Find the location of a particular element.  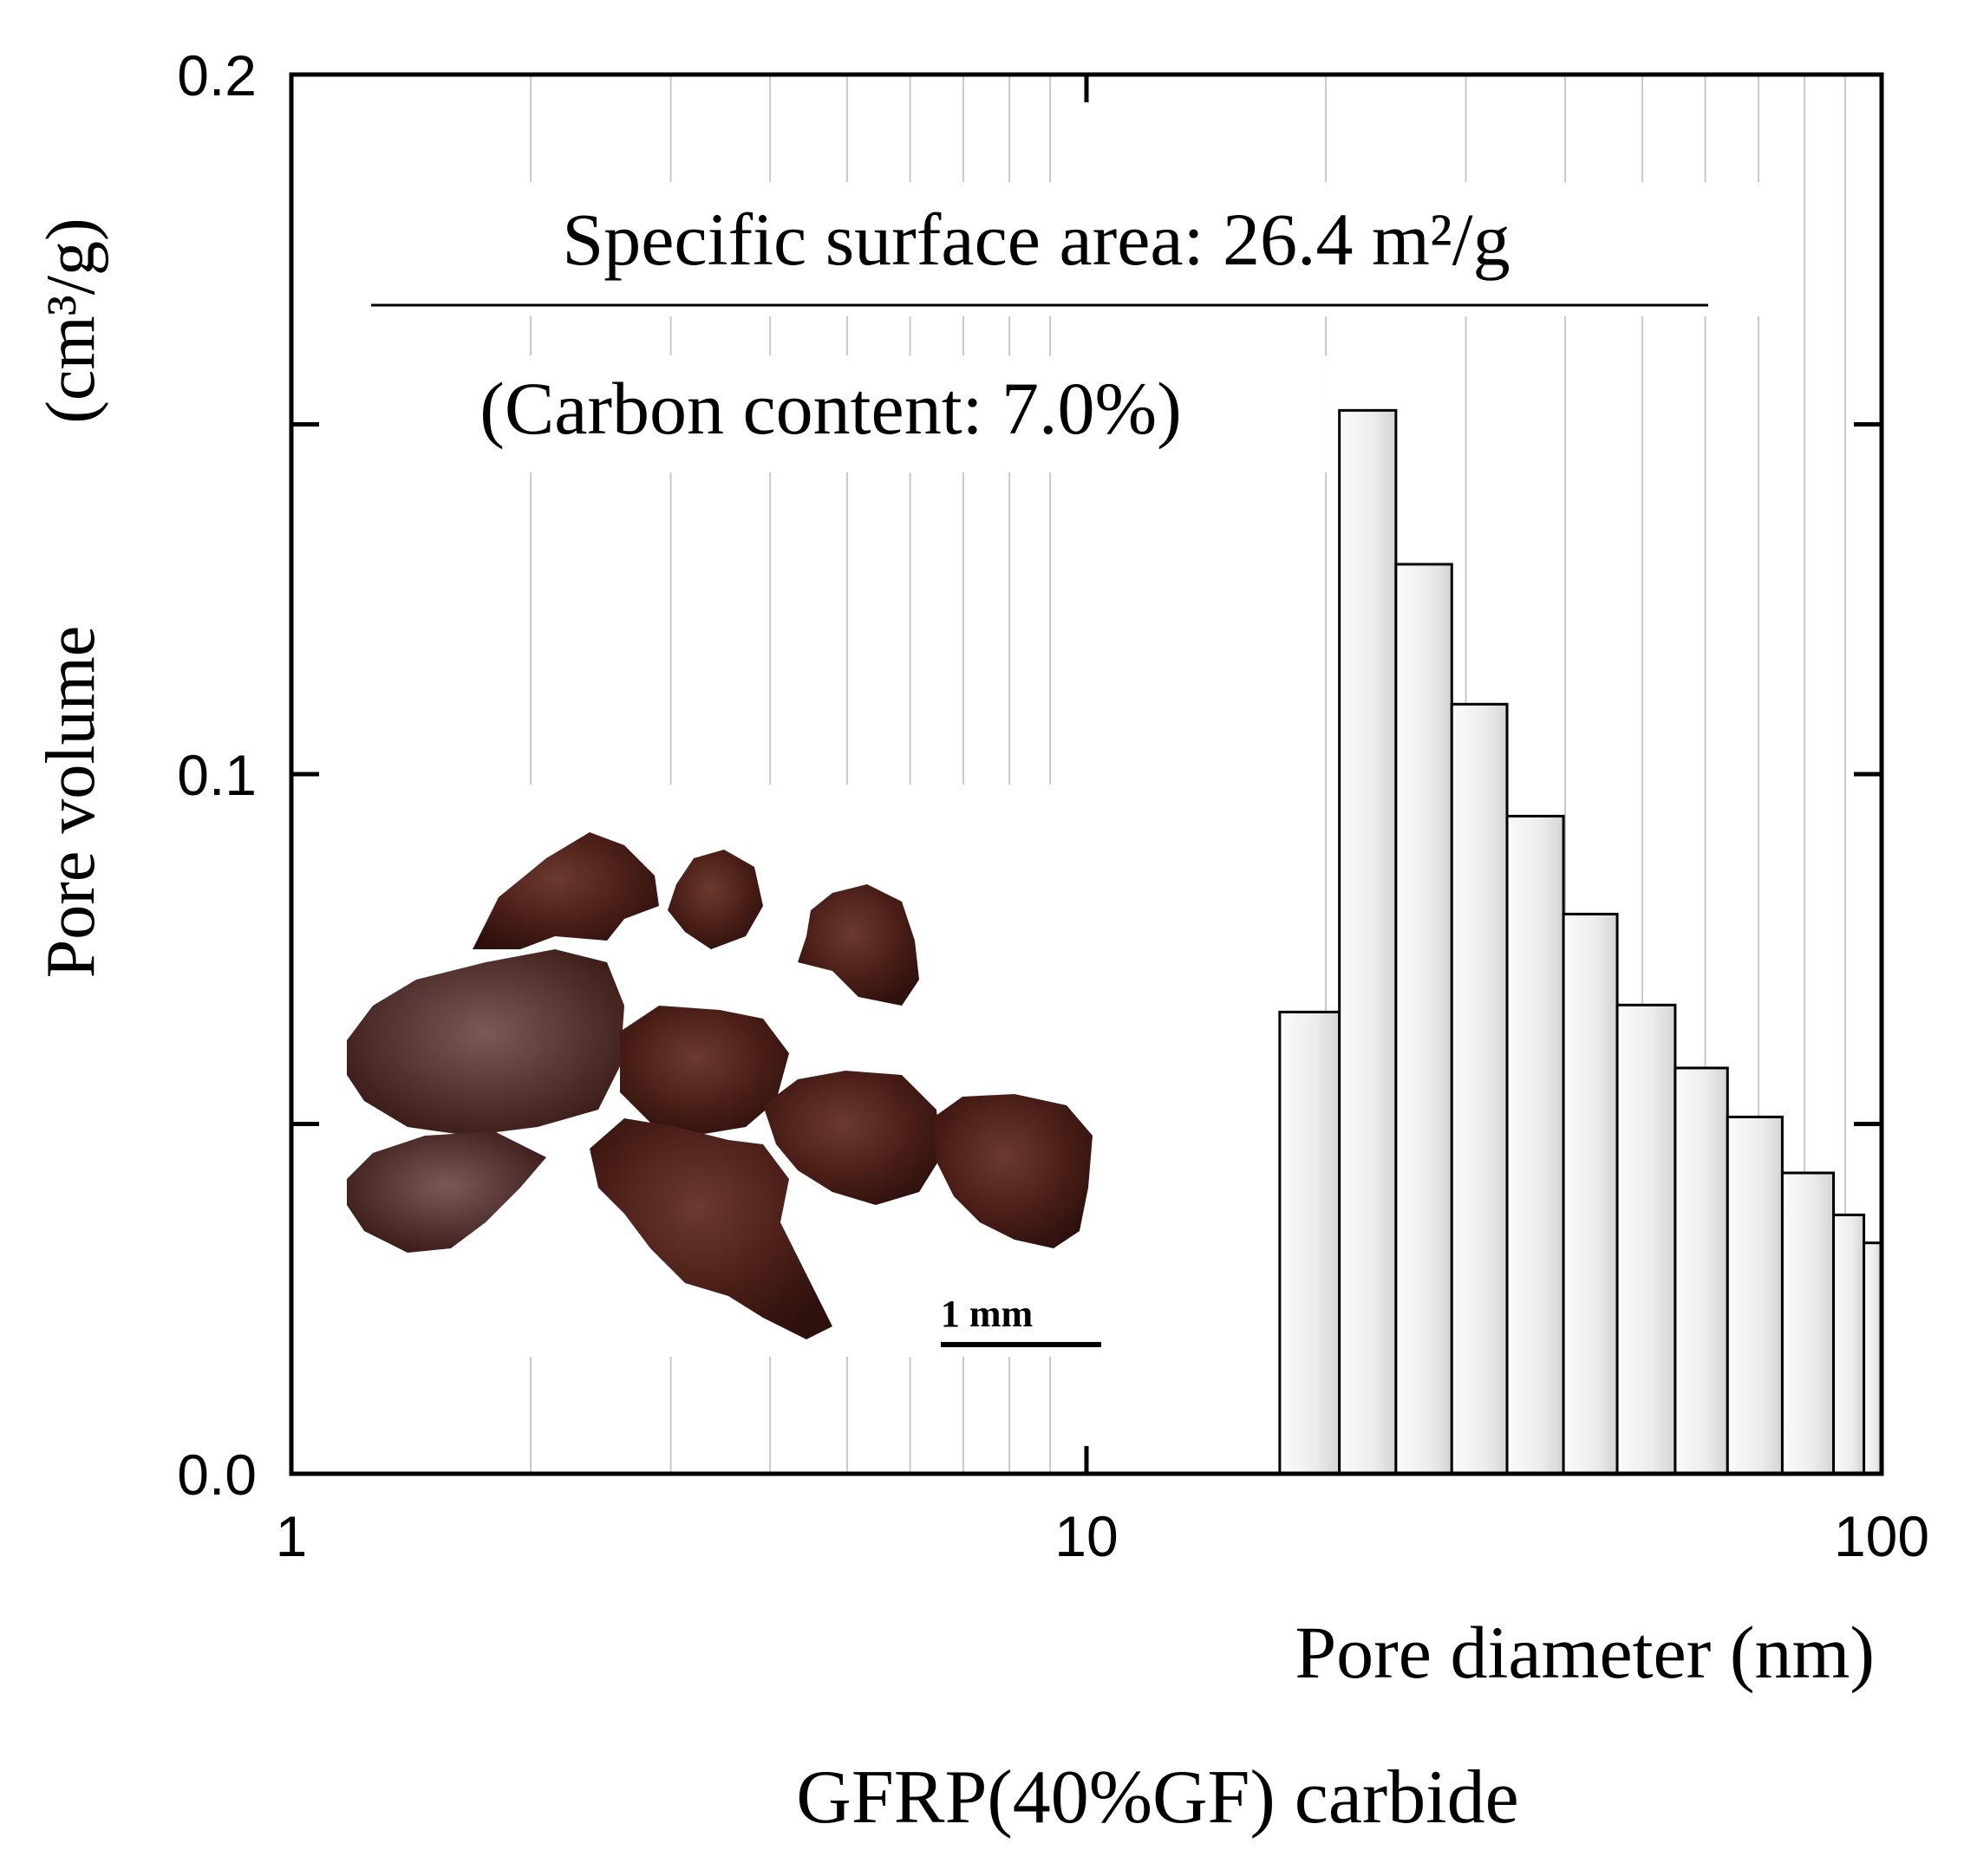

annotation-bg-carbon is located at coordinates (828, 413).